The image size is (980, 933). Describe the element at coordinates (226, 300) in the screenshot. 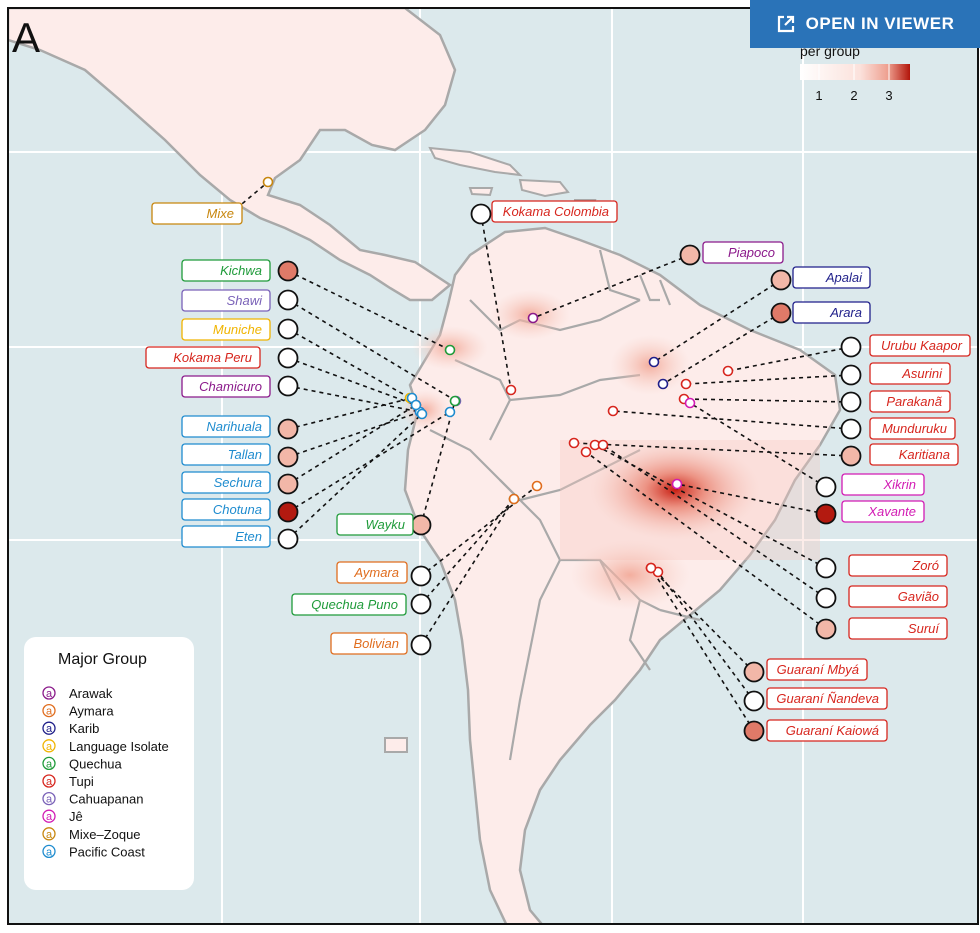

I see `label-box-shawi` at that location.